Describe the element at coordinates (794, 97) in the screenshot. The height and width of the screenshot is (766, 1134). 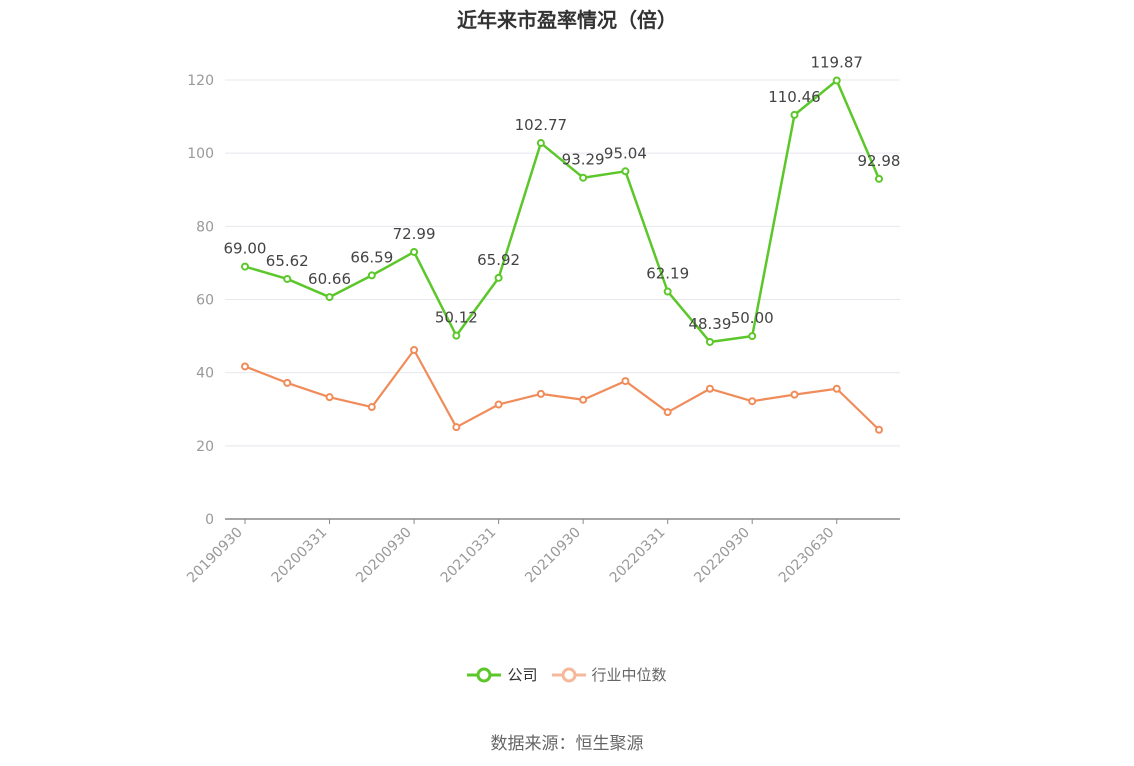
I see `company-data-label: 110.46` at that location.